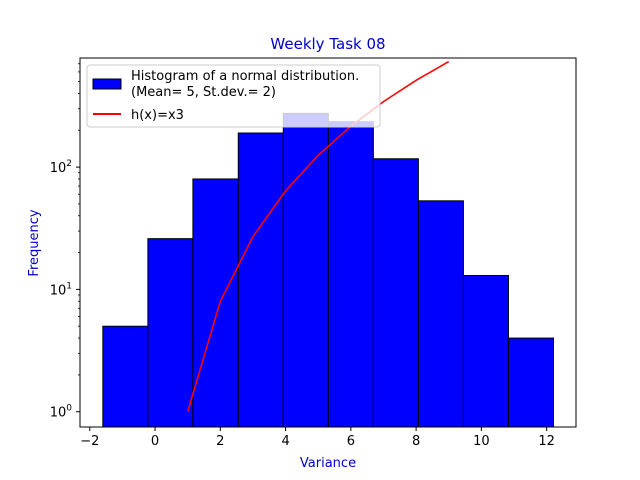 Image resolution: width=640 pixels, height=480 pixels. I want to click on y-tick-label: 10², so click(61, 167).